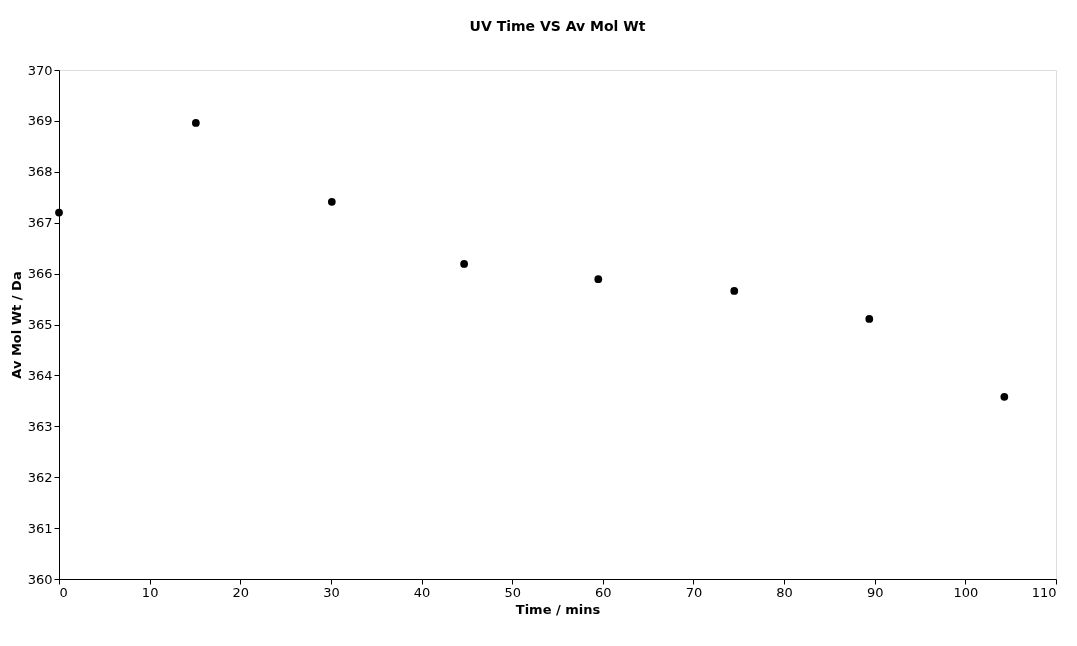 The width and height of the screenshot is (1077, 646). What do you see at coordinates (966, 592) in the screenshot?
I see `x-tick-label: 100` at bounding box center [966, 592].